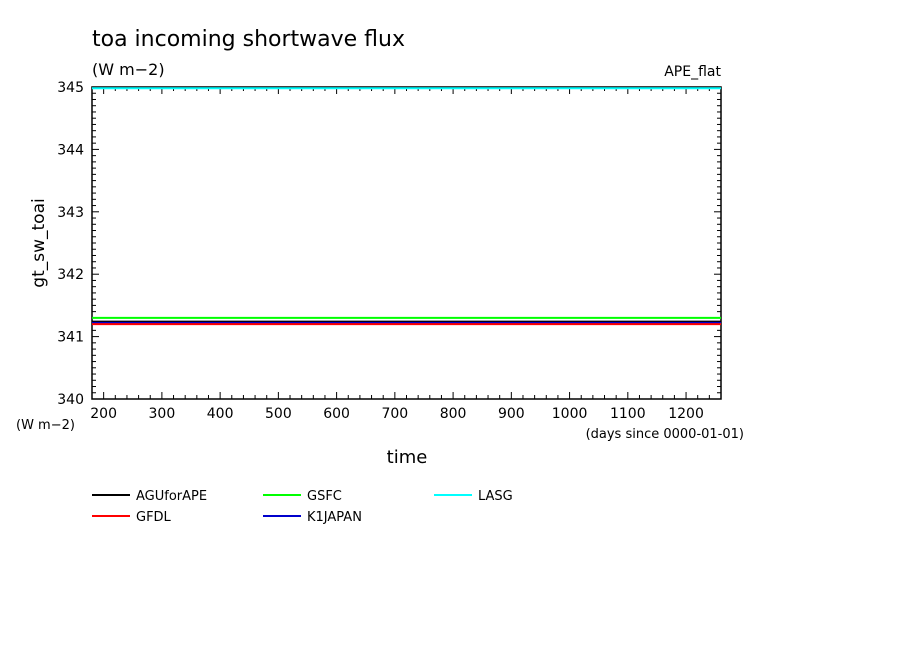  What do you see at coordinates (336, 414) in the screenshot?
I see `x-tick-label: 600` at bounding box center [336, 414].